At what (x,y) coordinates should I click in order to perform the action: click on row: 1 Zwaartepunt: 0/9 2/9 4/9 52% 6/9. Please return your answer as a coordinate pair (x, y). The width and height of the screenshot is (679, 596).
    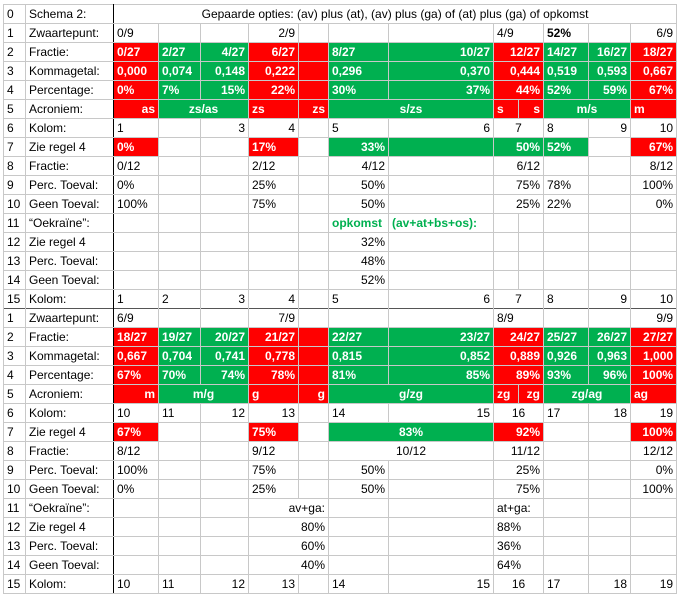
    Looking at the image, I should click on (340, 33).